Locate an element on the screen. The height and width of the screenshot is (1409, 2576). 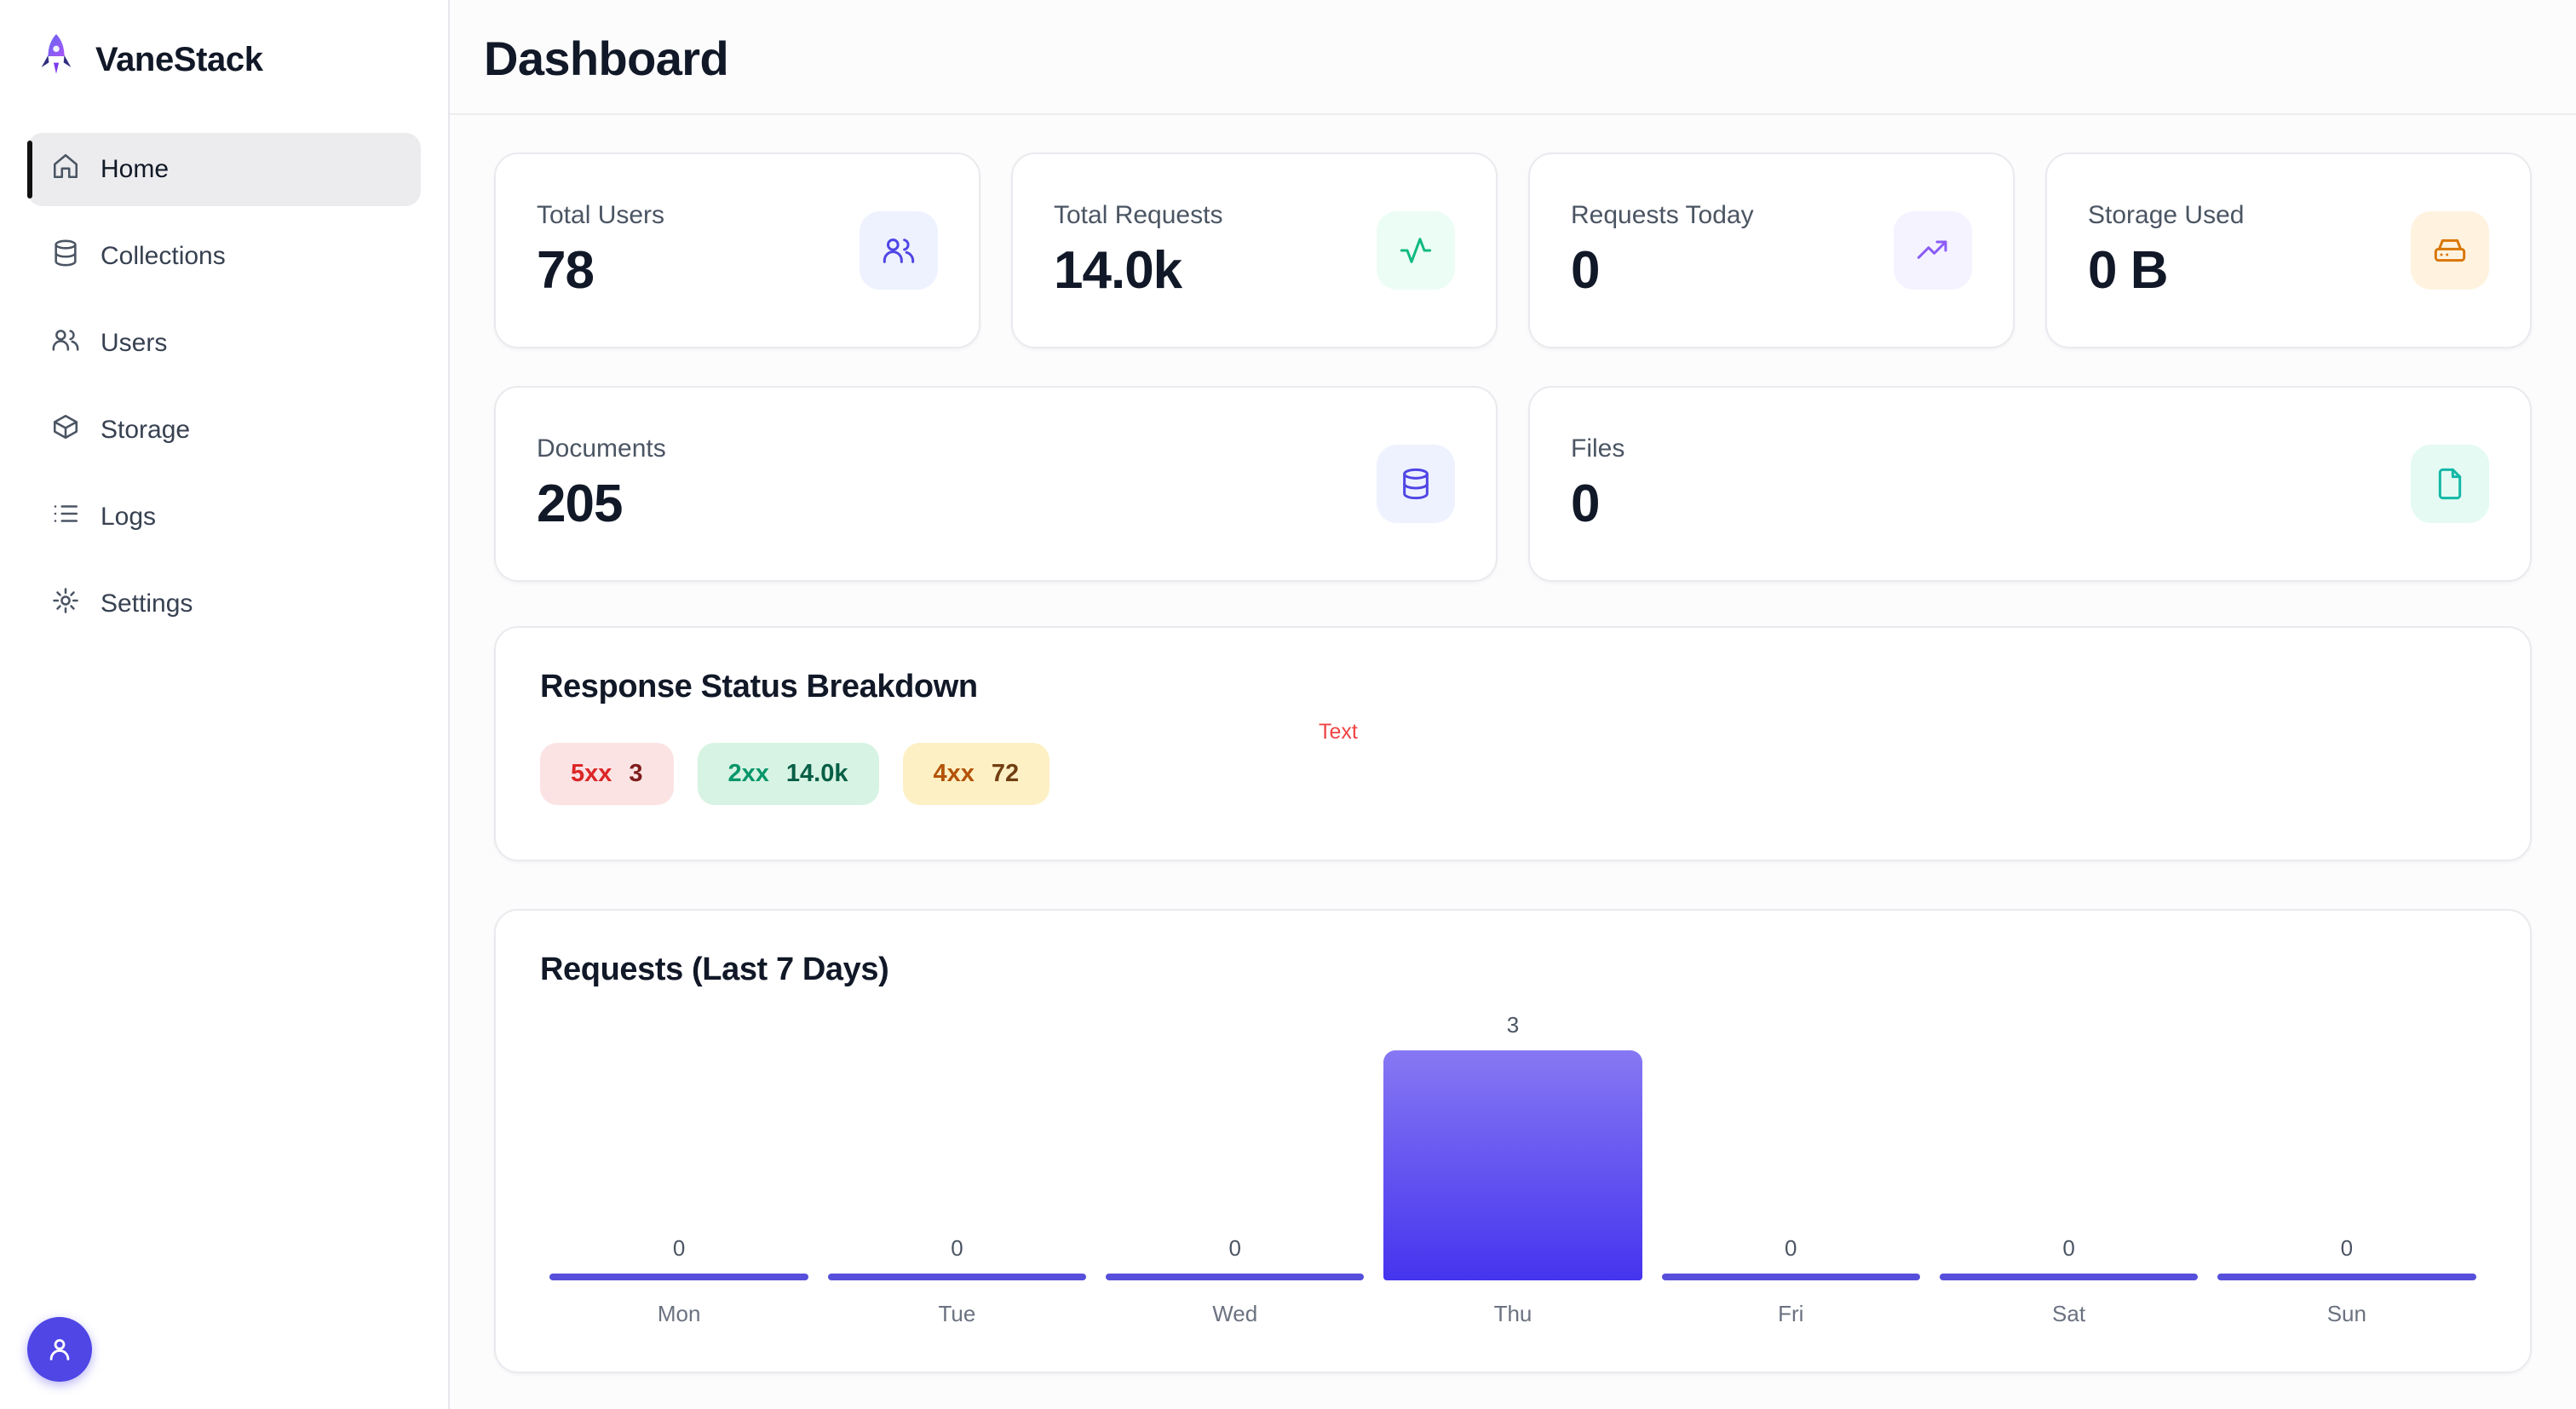
x-axis-label: Tue is located at coordinates (957, 1313).